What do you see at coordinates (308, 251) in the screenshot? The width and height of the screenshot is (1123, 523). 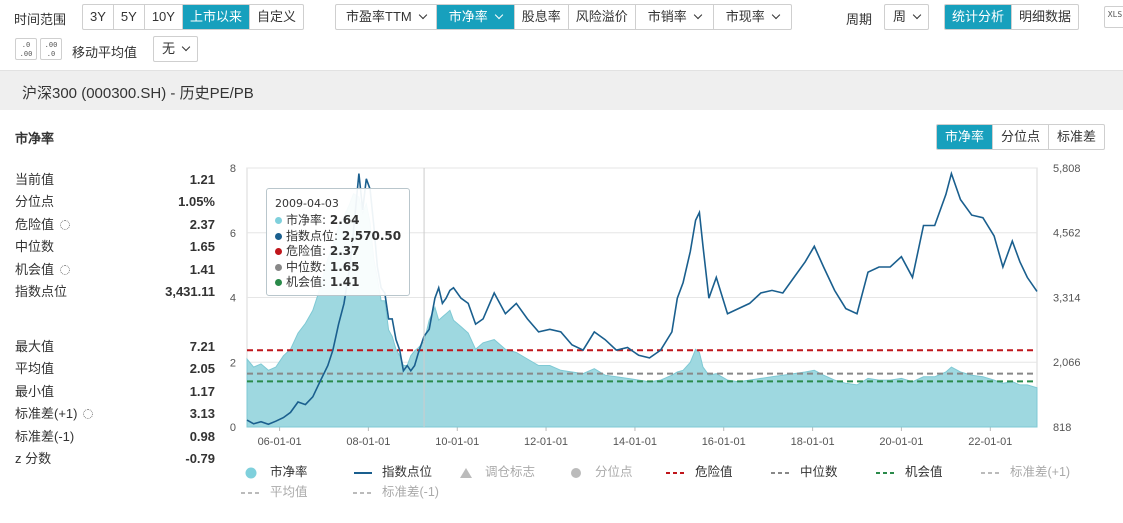 I see `tooltip-label: 危险值:` at bounding box center [308, 251].